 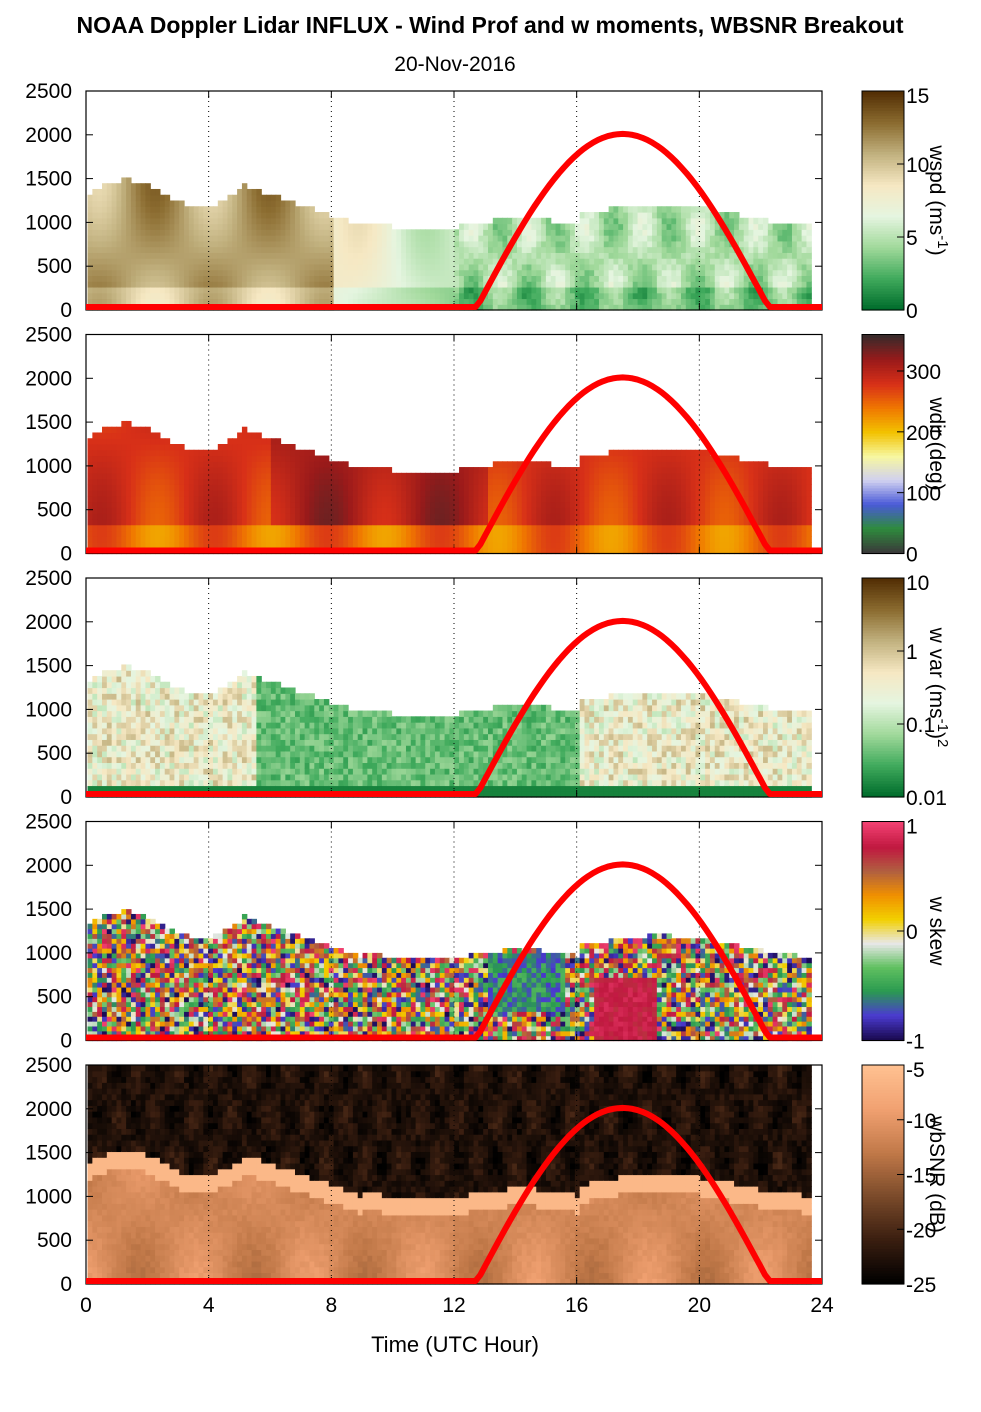 What do you see at coordinates (883, 120) in the screenshot?
I see `colorbar-swatch` at bounding box center [883, 120].